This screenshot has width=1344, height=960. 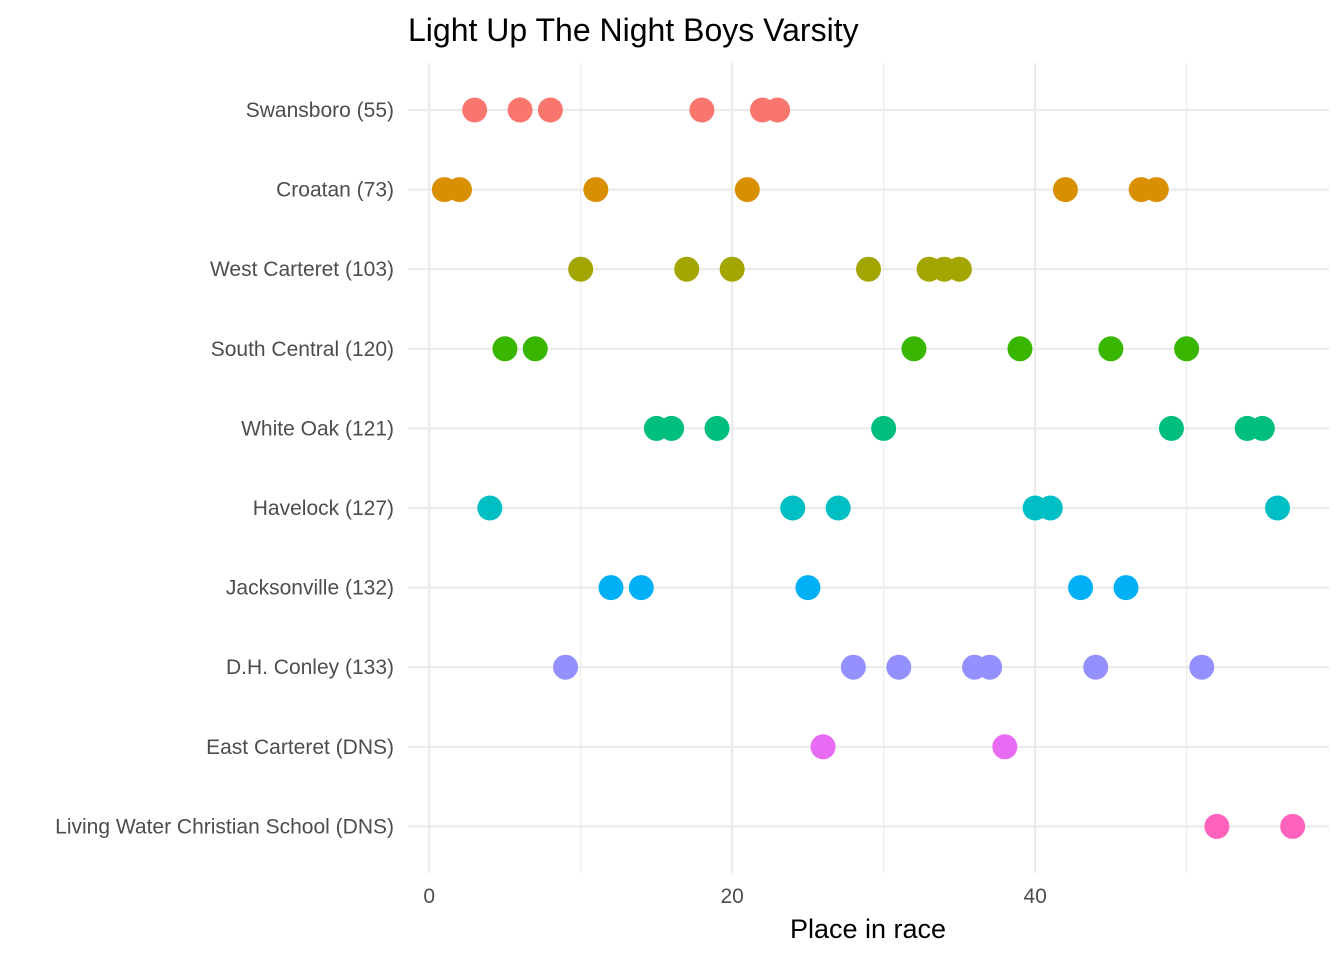 What do you see at coordinates (1034, 896) in the screenshot?
I see `x-tick-label: 40` at bounding box center [1034, 896].